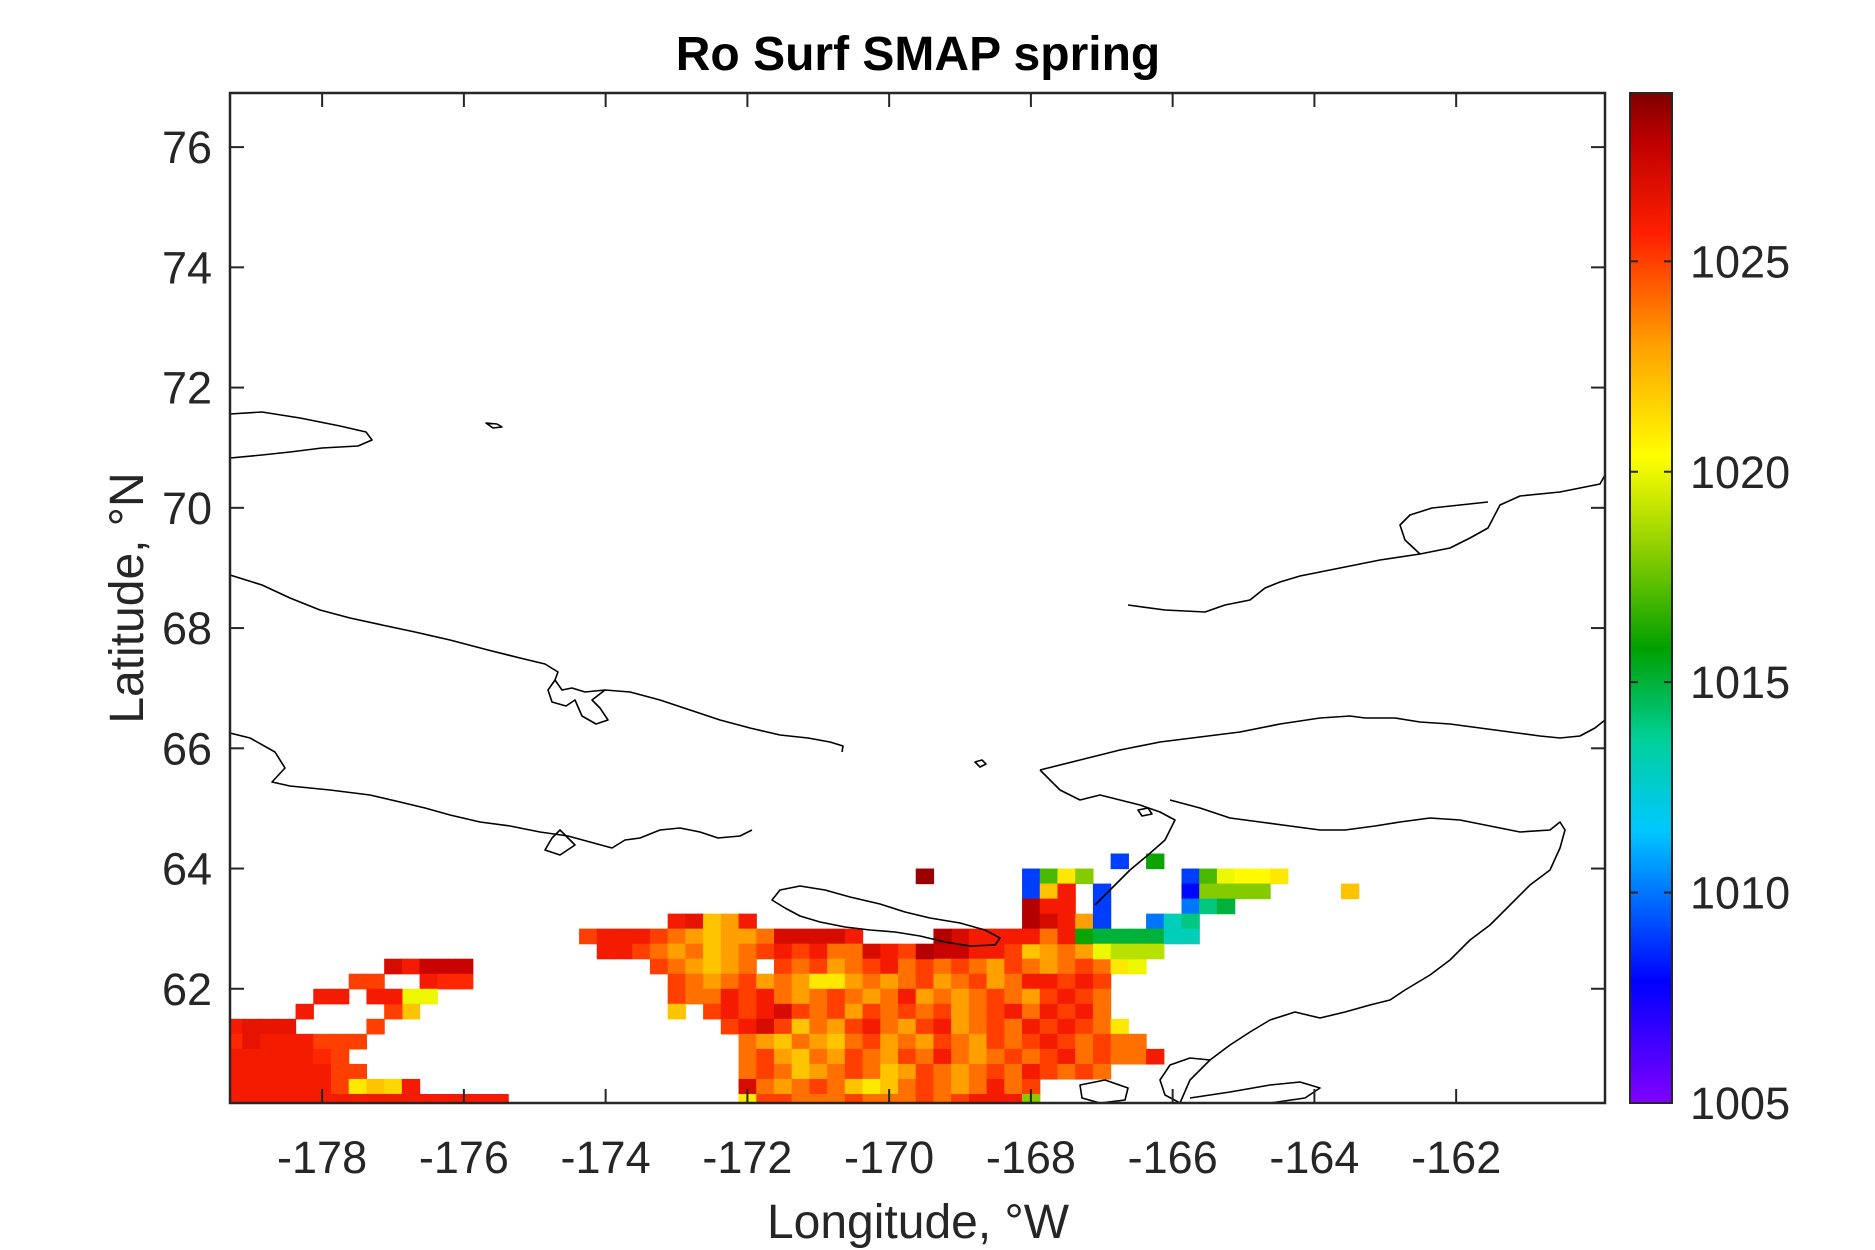 The width and height of the screenshot is (1875, 1250). I want to click on coastline-yukon-delta, so click(1185, 1080).